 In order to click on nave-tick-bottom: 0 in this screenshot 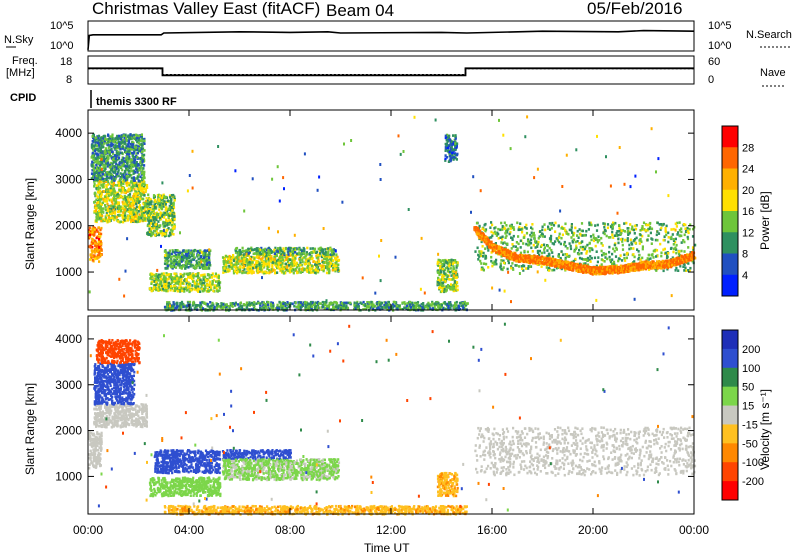, I will do `click(711, 80)`.